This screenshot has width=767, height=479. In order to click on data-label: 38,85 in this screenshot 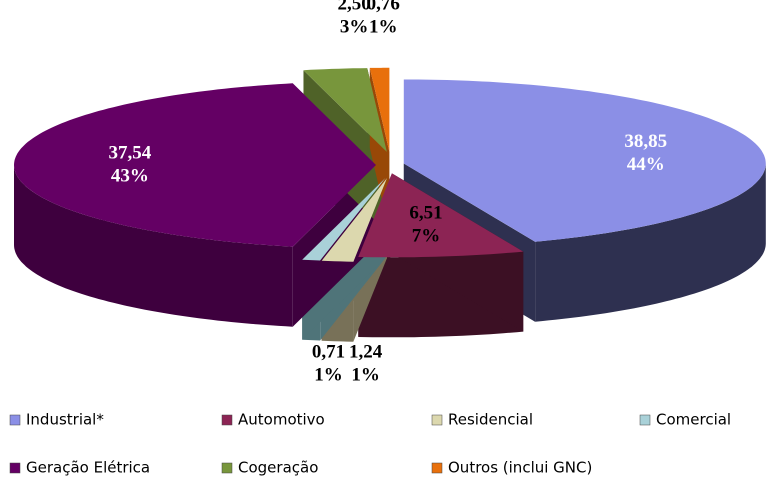, I will do `click(645, 141)`.